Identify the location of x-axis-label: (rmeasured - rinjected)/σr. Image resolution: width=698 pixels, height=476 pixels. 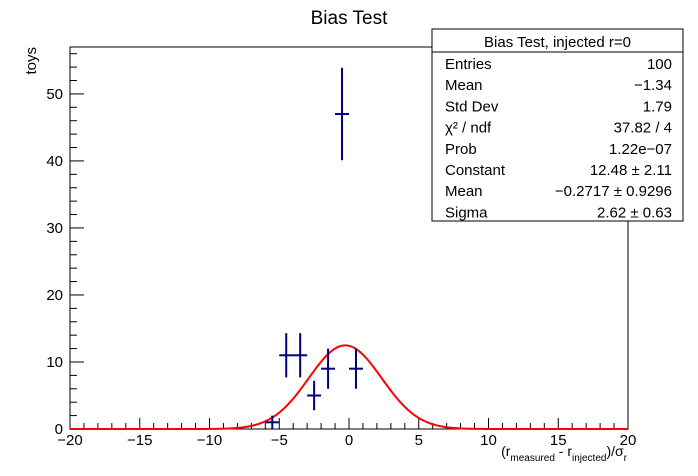
(564, 453).